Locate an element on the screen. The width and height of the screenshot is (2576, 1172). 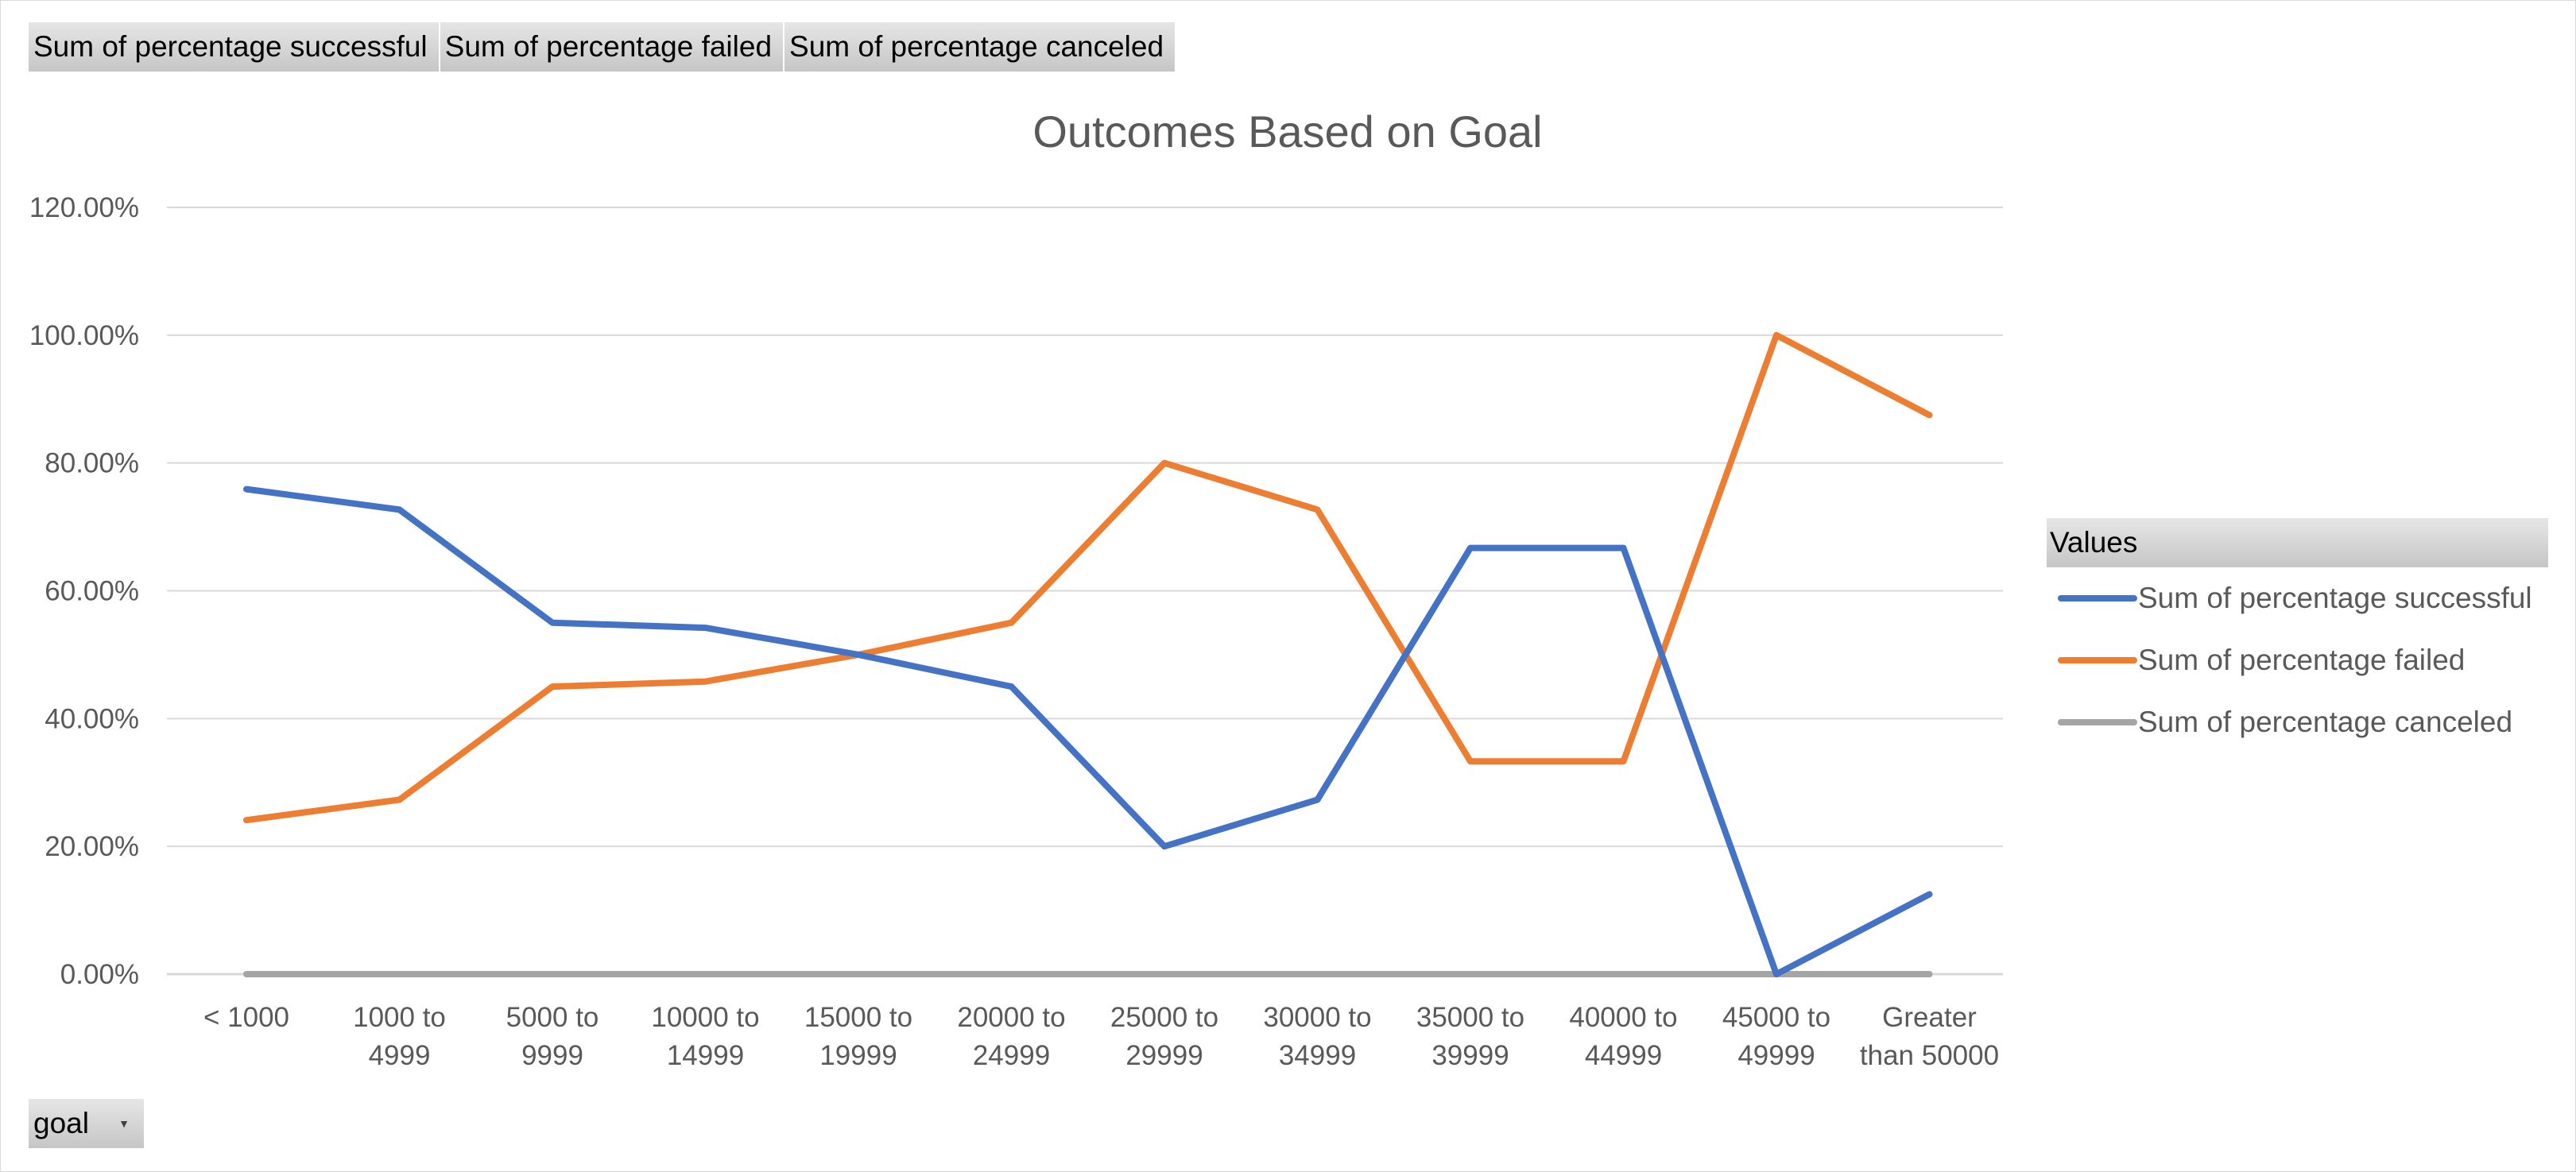
y-tick-label: 0.00% is located at coordinates (99, 975).